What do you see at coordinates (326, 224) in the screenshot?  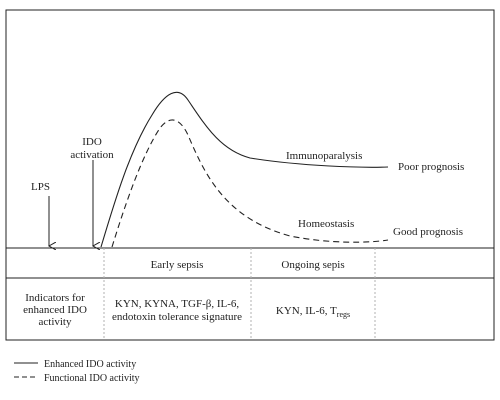 I see `homeostasis-label: Homeostasis` at bounding box center [326, 224].